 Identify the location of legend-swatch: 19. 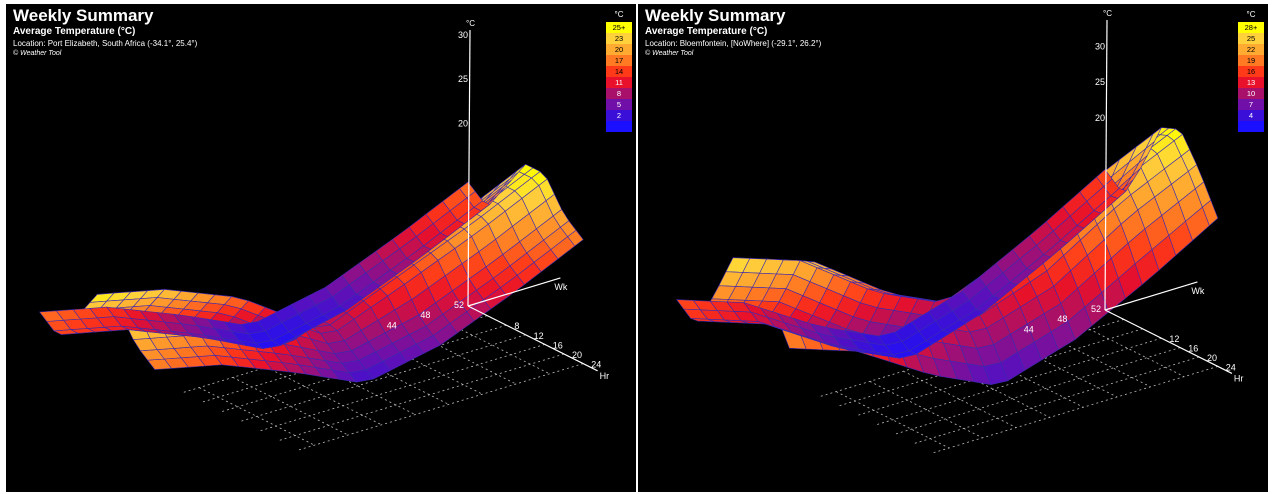
(1251, 60).